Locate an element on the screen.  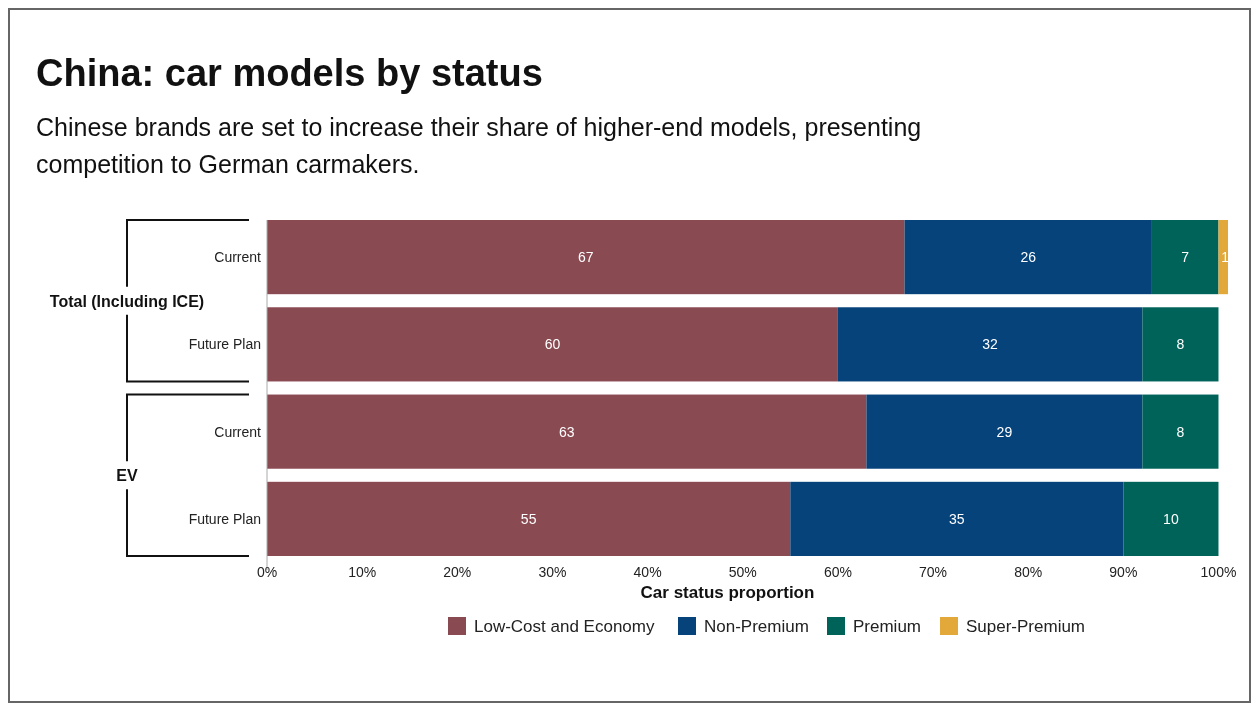
data-label: 29 is located at coordinates (1004, 431).